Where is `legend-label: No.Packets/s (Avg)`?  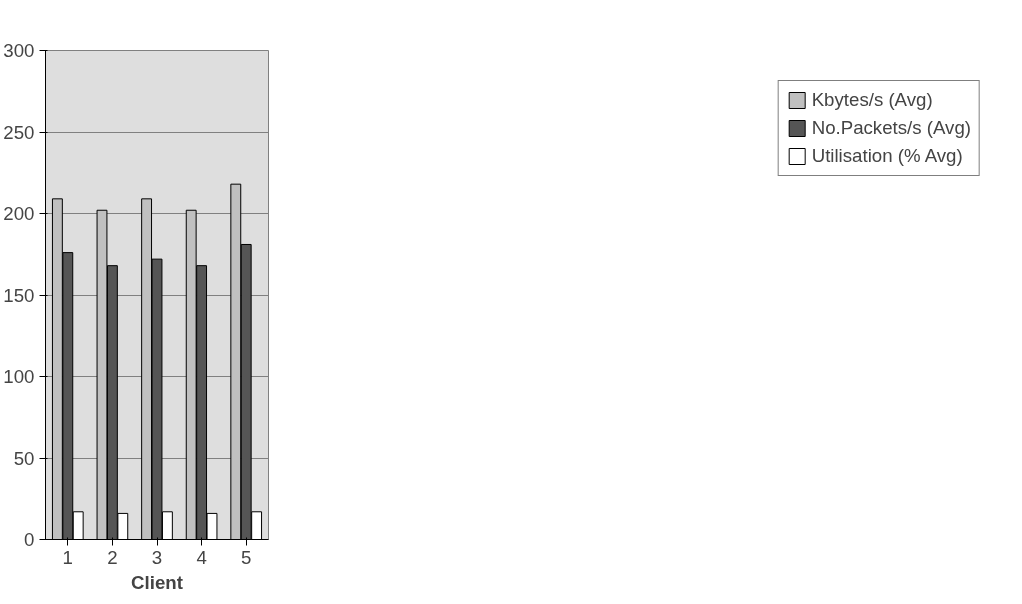 legend-label: No.Packets/s (Avg) is located at coordinates (891, 128).